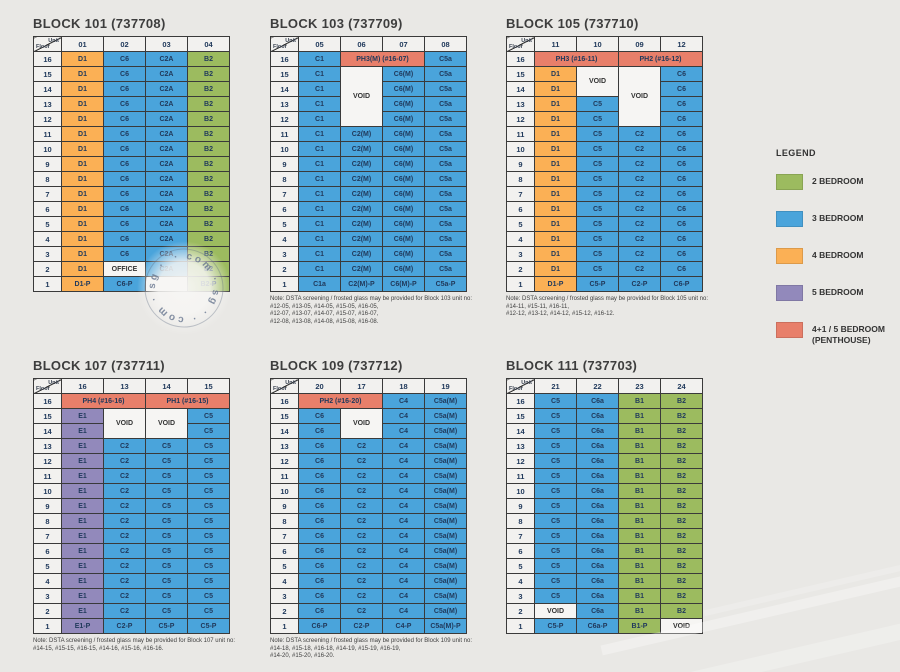 Image resolution: width=900 pixels, height=672 pixels. I want to click on unit-column-header: 21, so click(555, 386).